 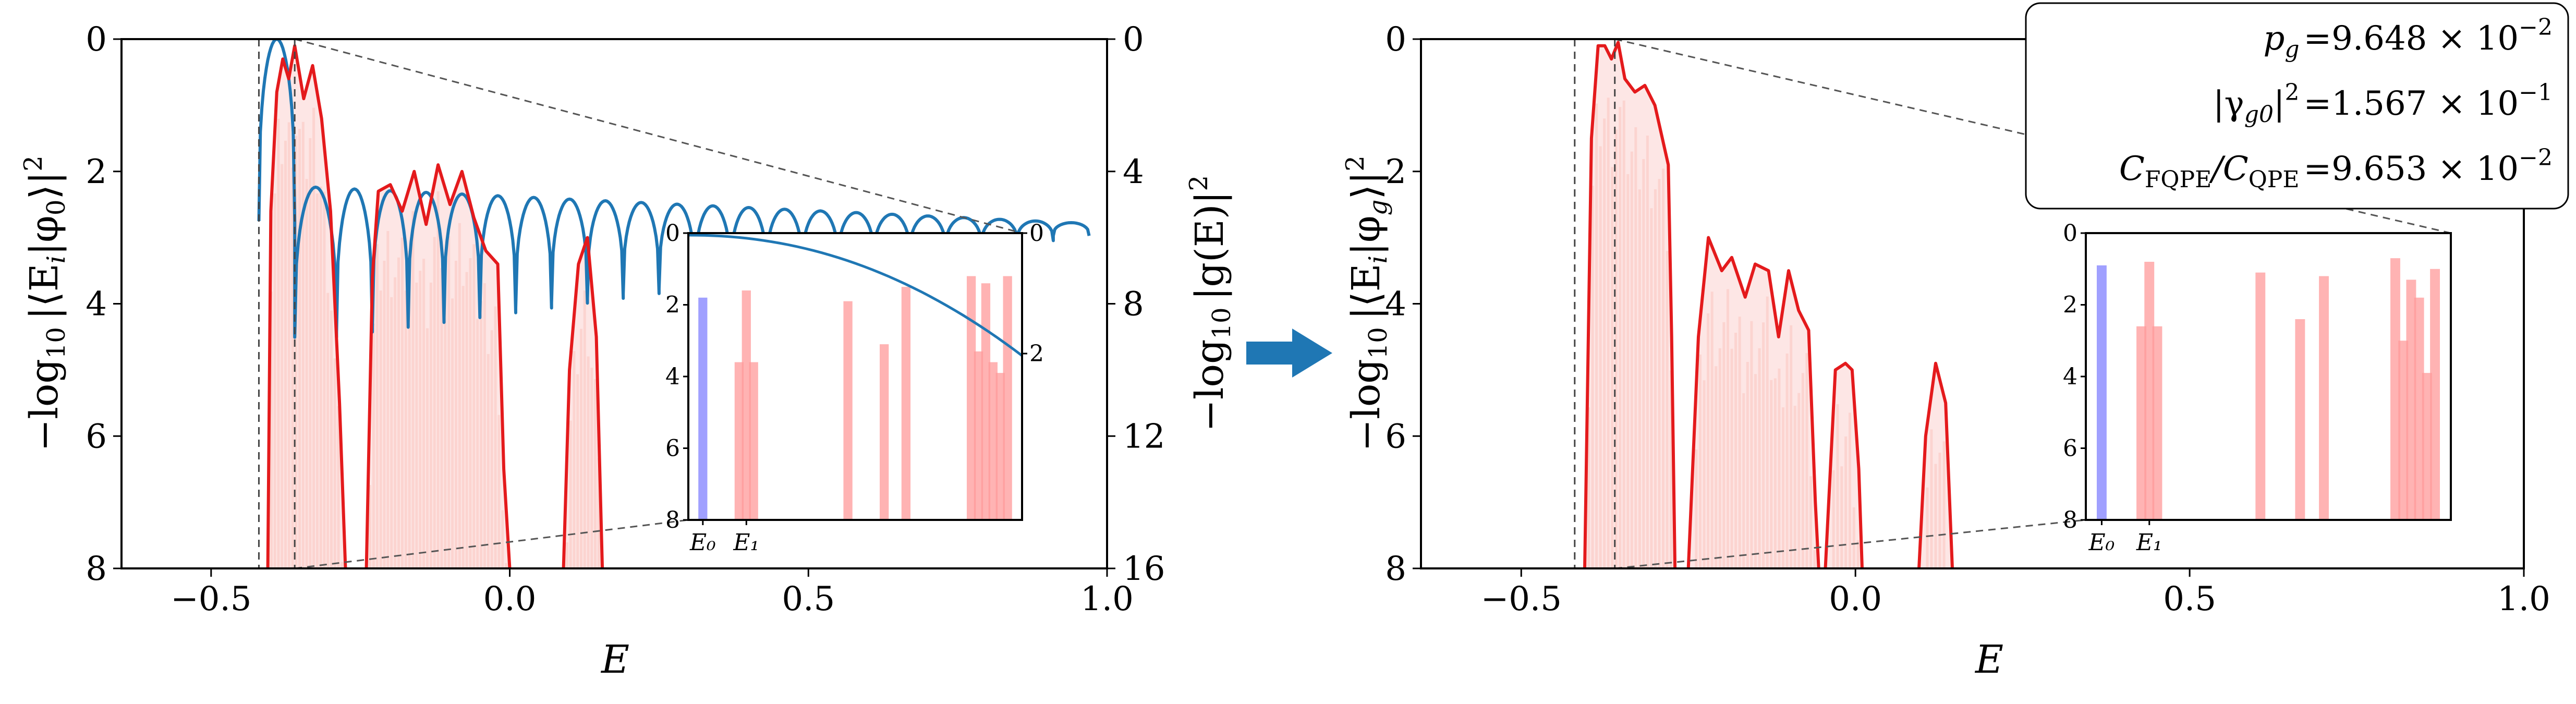 I want to click on left-xlabel: E, so click(x=614, y=659).